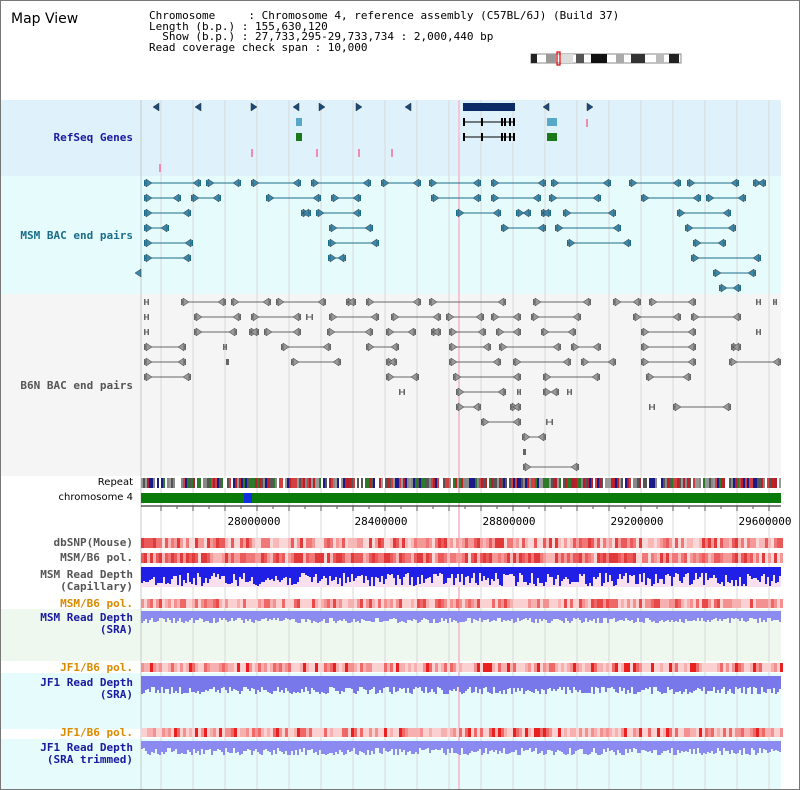 This screenshot has height=790, width=800. What do you see at coordinates (96, 557) in the screenshot?
I see `msm-b6-pol-label: MSM/B6 pol.` at bounding box center [96, 557].